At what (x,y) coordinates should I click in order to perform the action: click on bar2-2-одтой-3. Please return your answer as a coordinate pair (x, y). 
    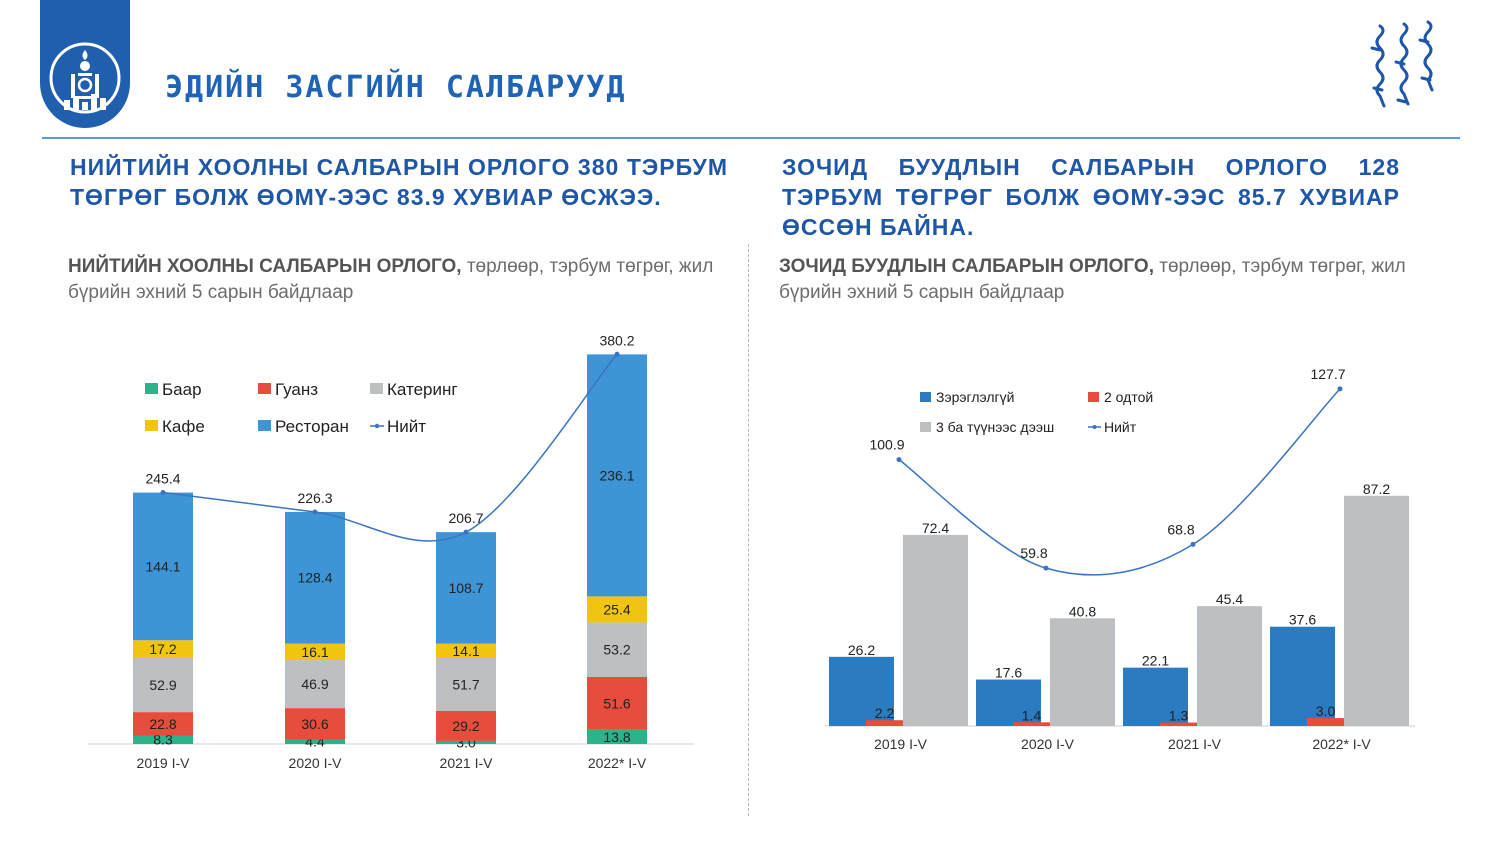
    Looking at the image, I should click on (1325, 722).